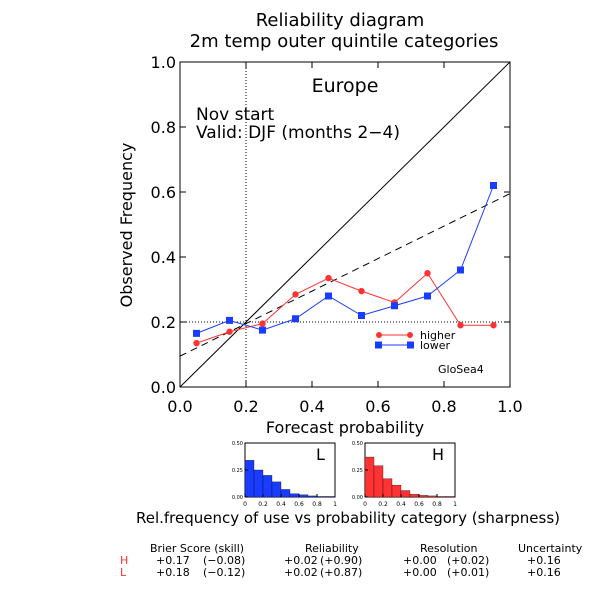 This screenshot has height=600, width=600. Describe the element at coordinates (468, 560) in the screenshot. I see `score-row-h-res-skill: (+0.02)` at that location.